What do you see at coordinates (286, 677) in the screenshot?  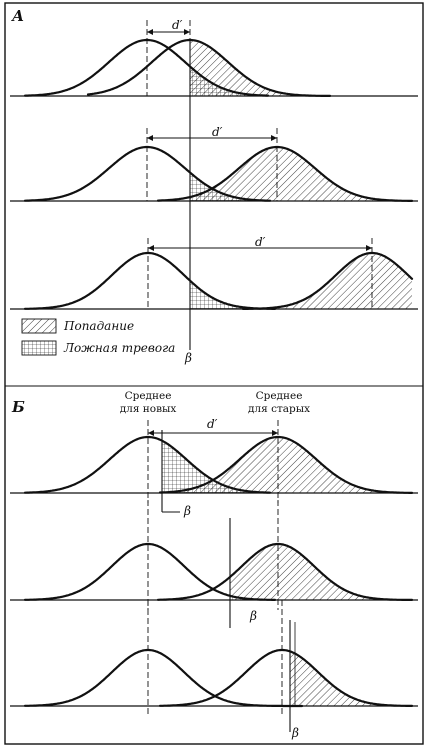 I see `panel-b3-old-curve` at bounding box center [286, 677].